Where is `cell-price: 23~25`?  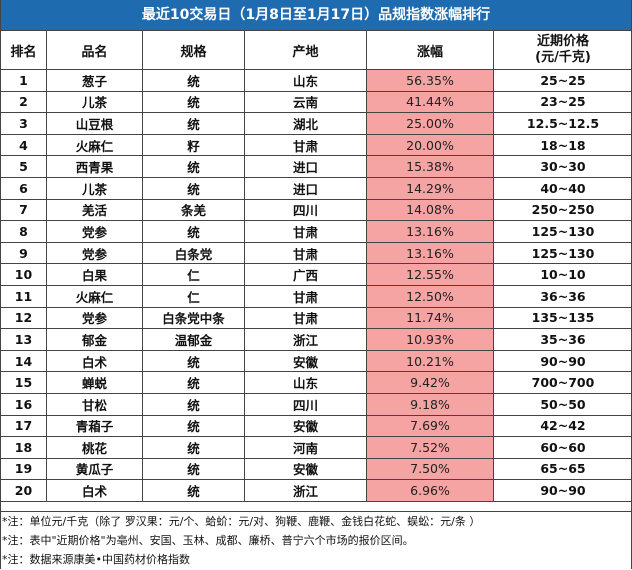 cell-price: 23~25 is located at coordinates (563, 102).